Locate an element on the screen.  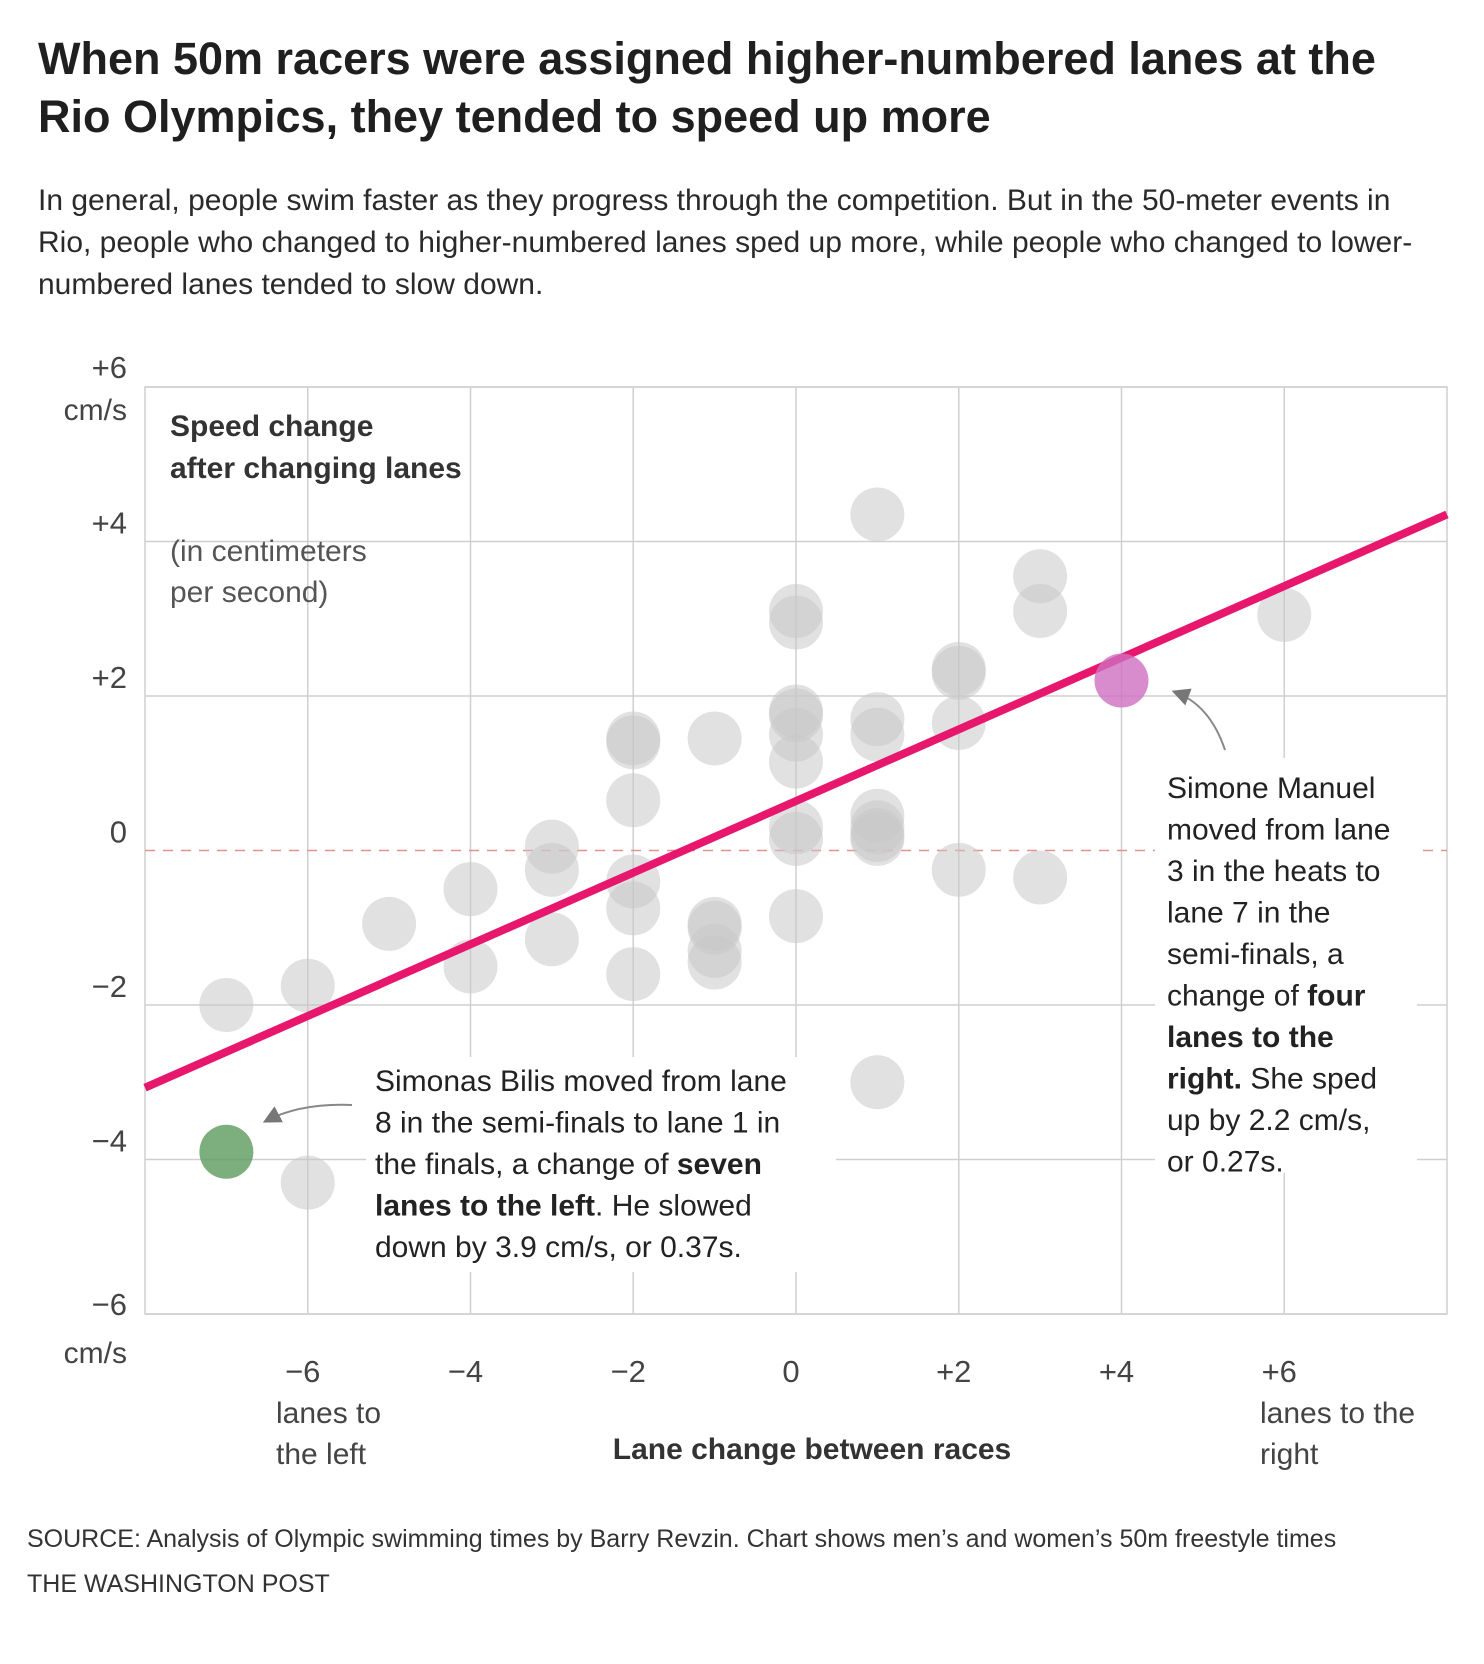
annotation-manuel: moved from lane is located at coordinates (1278, 830).